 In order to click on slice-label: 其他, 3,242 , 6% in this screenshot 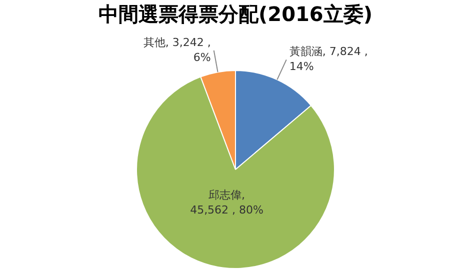, I will do `click(177, 50)`.